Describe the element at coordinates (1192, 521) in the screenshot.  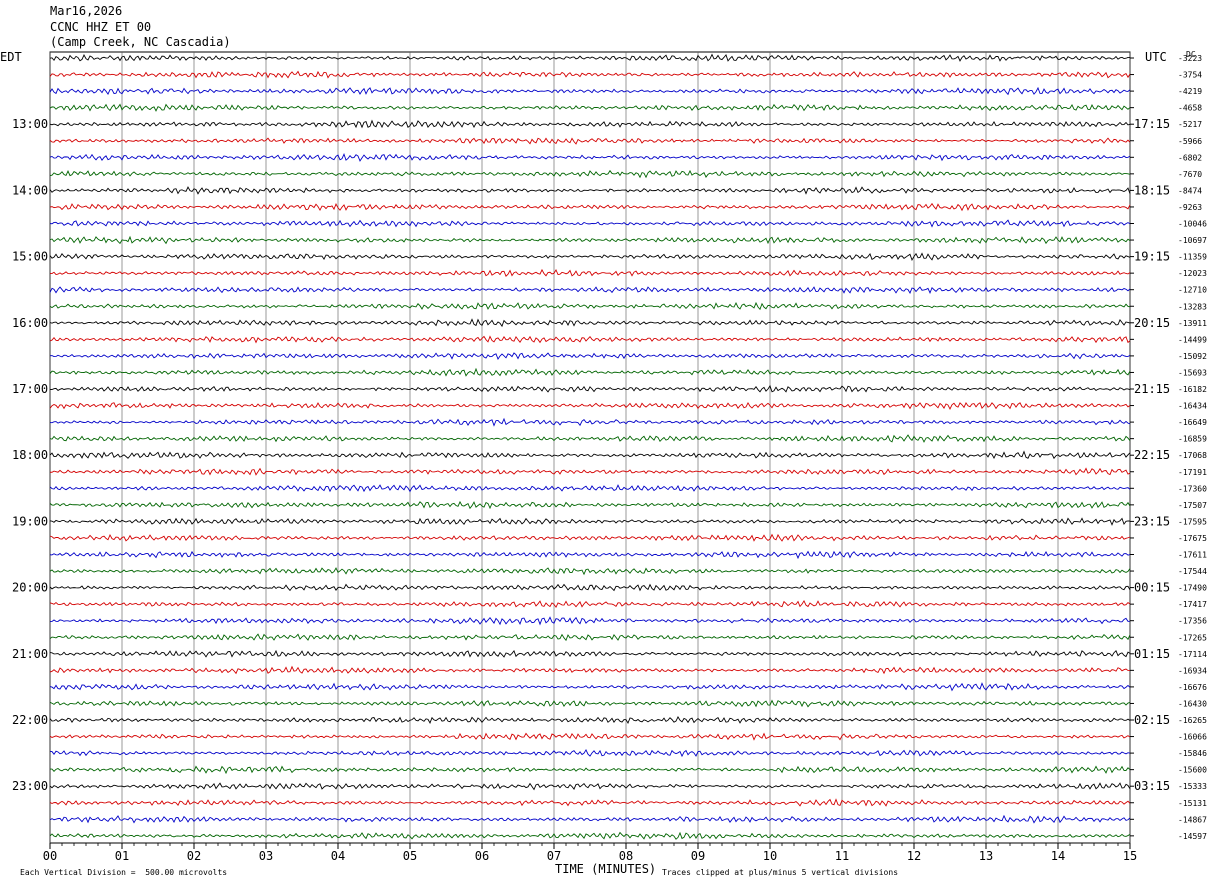
I see `dc-offset-label: -17595` at that location.